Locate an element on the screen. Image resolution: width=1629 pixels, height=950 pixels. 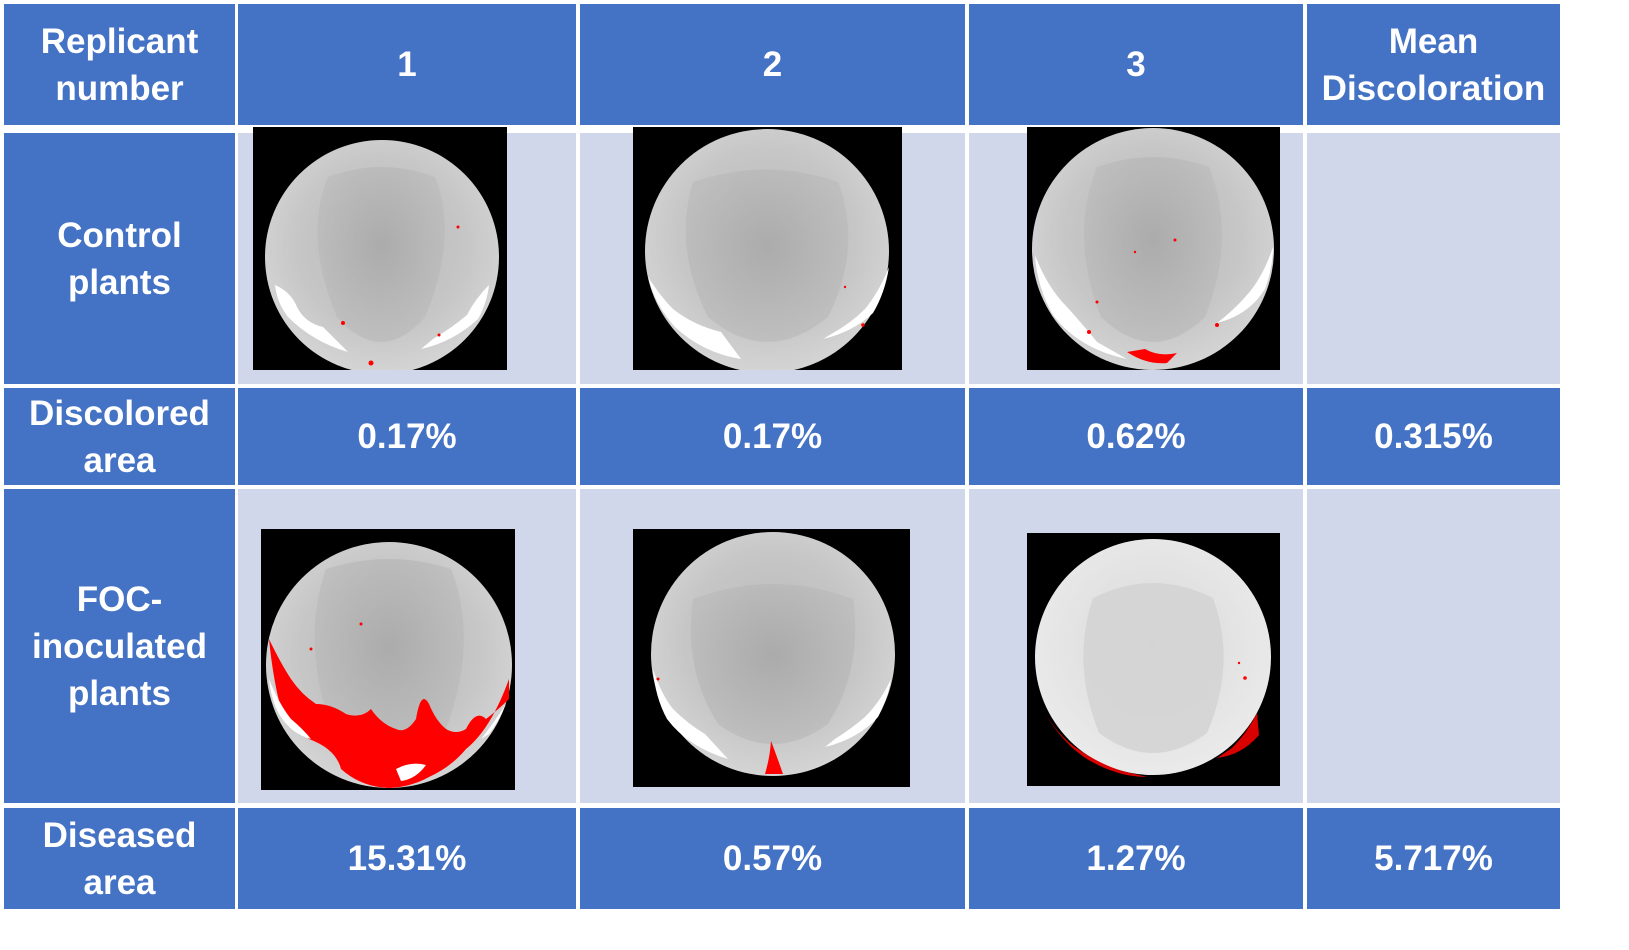
header-replicant-1-text: 1 is located at coordinates (407, 64).